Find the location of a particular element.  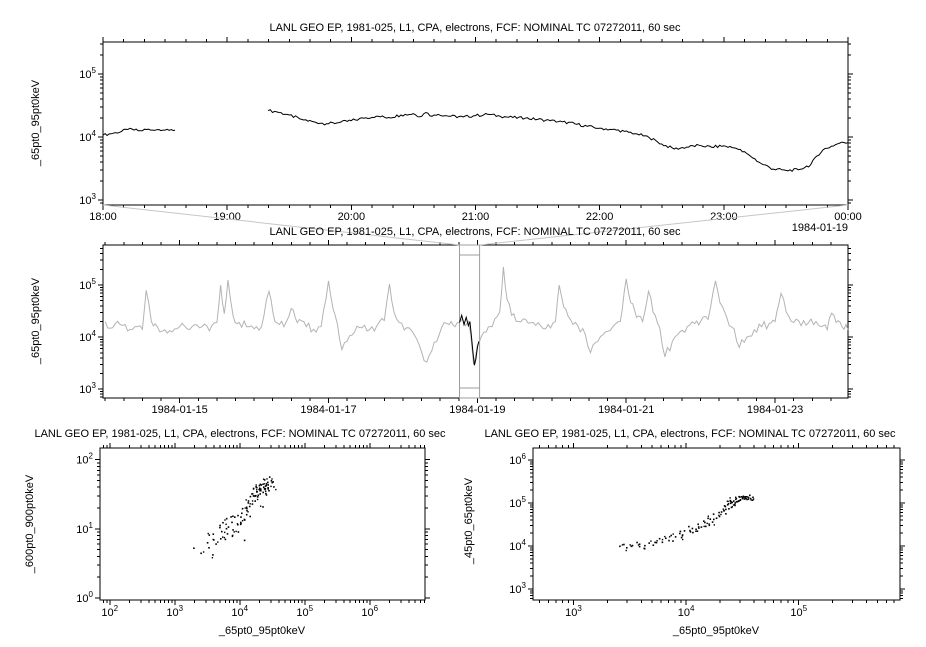

context-y-axis-label: _65pt0_95pt0keV is located at coordinates (36, 321).